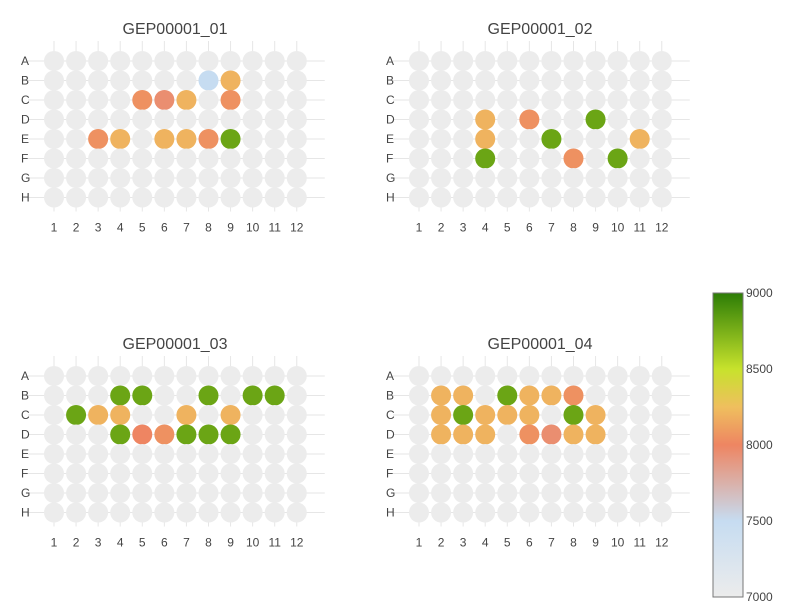 The height and width of the screenshot is (616, 794). I want to click on well-C10-empty, so click(252, 415).